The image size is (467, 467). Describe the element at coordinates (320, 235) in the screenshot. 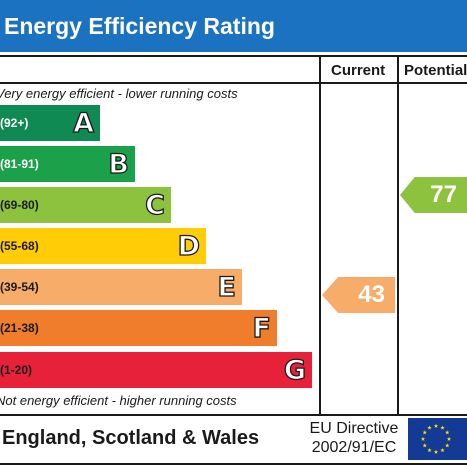

I see `current-column-divider` at that location.